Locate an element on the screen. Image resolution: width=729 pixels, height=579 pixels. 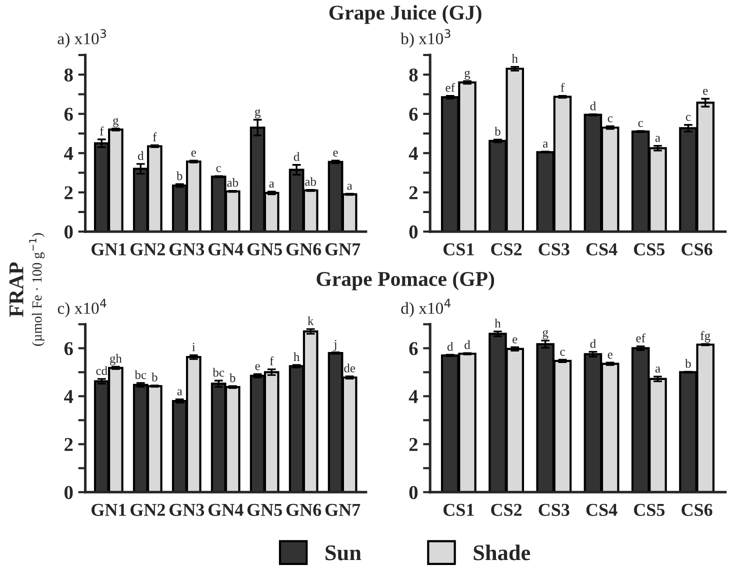
data-label: cd is located at coordinates (102, 371).